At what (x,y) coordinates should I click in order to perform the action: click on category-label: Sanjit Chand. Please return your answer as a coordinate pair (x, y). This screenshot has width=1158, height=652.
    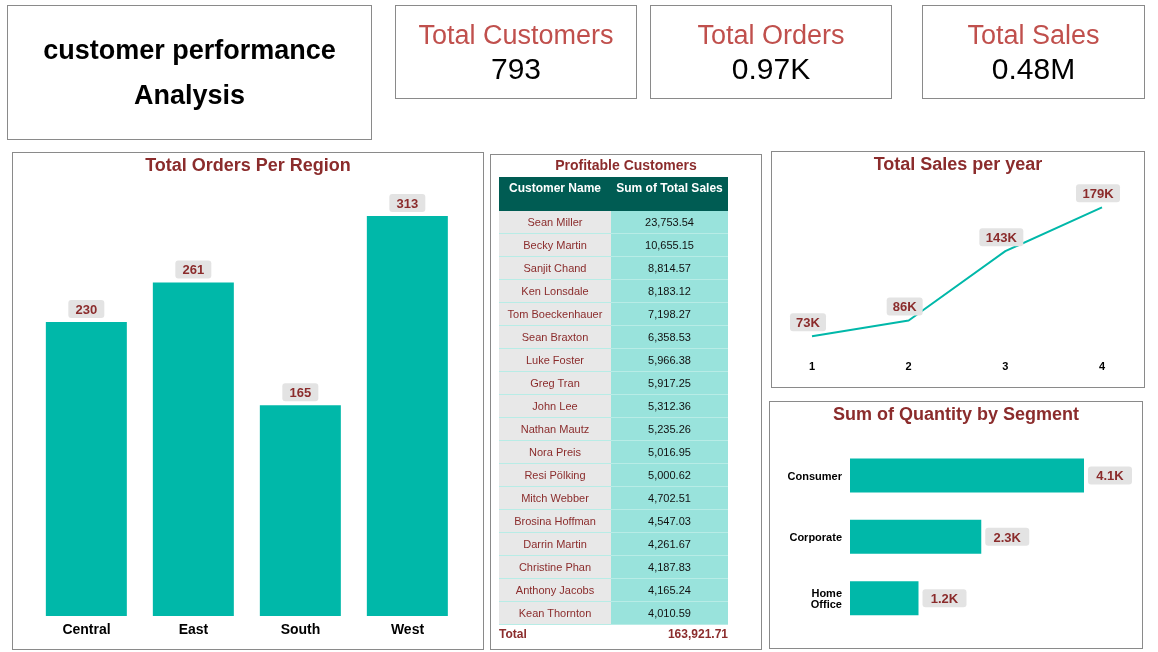
    Looking at the image, I should click on (555, 268).